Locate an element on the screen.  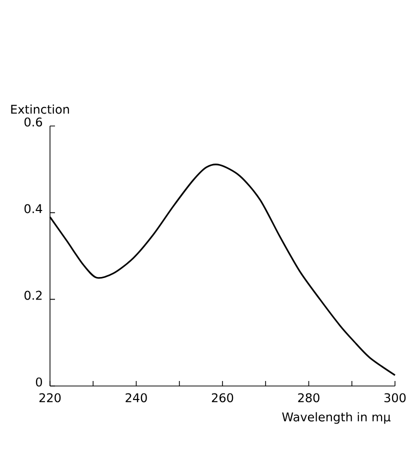
x-tick-label: 300 is located at coordinates (395, 397).